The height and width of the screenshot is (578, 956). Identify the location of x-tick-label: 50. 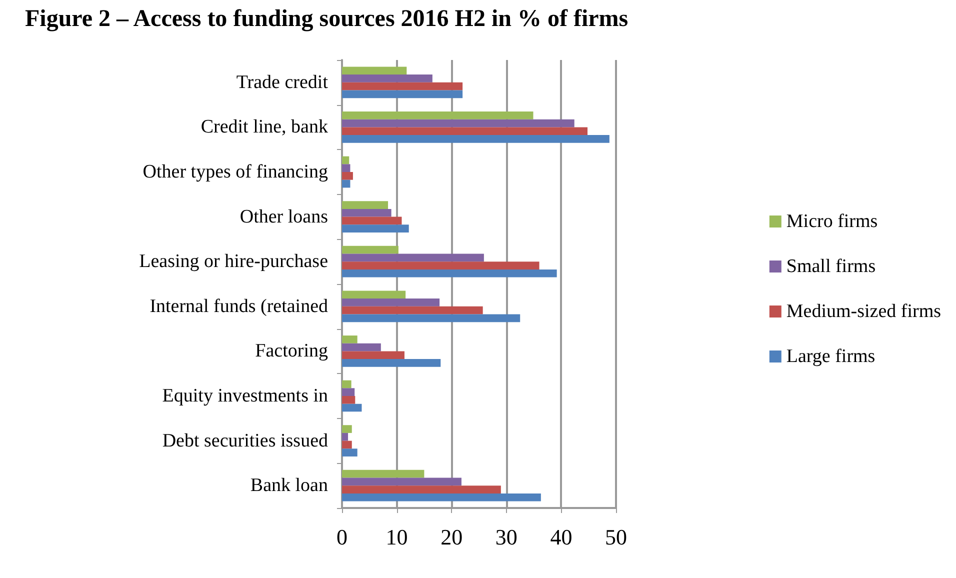
(616, 537).